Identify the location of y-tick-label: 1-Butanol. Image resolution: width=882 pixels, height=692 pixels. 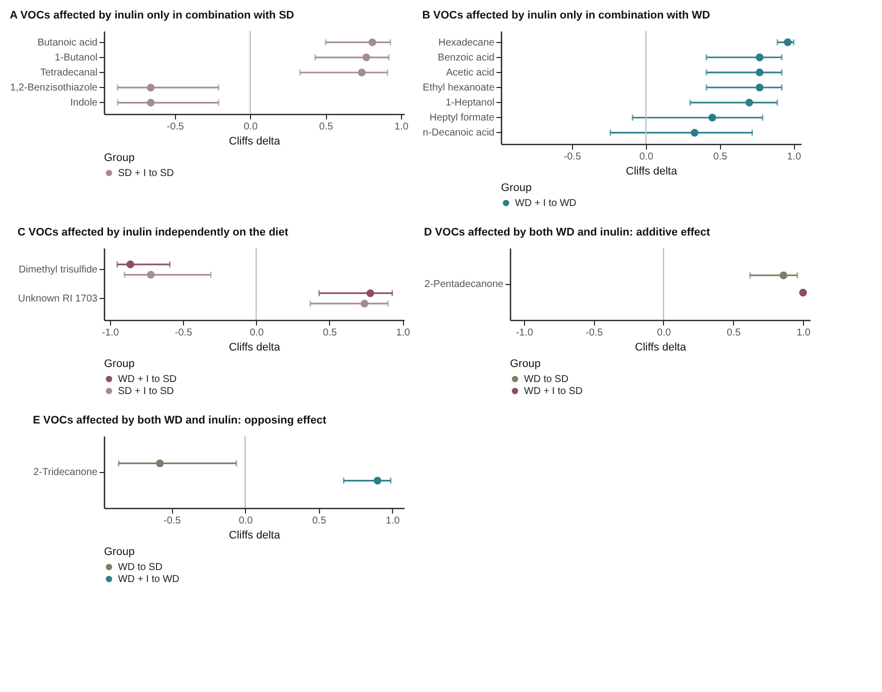
(76, 58).